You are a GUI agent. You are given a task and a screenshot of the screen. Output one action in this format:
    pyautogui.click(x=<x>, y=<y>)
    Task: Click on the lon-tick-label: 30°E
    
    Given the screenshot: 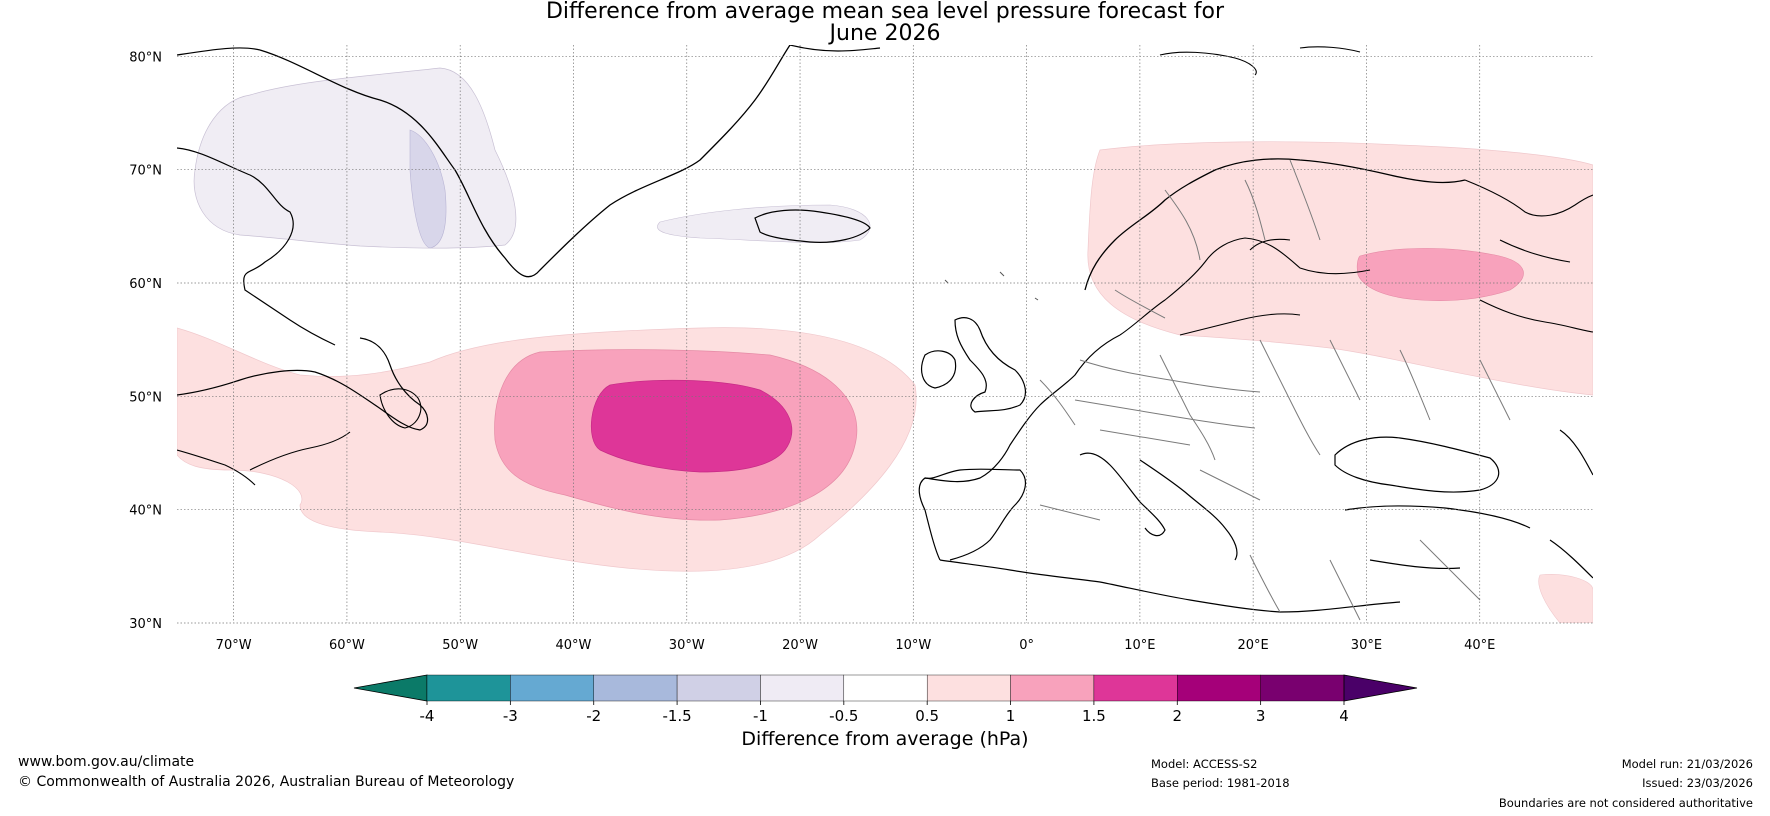 What is the action you would take?
    pyautogui.click(x=1366, y=645)
    